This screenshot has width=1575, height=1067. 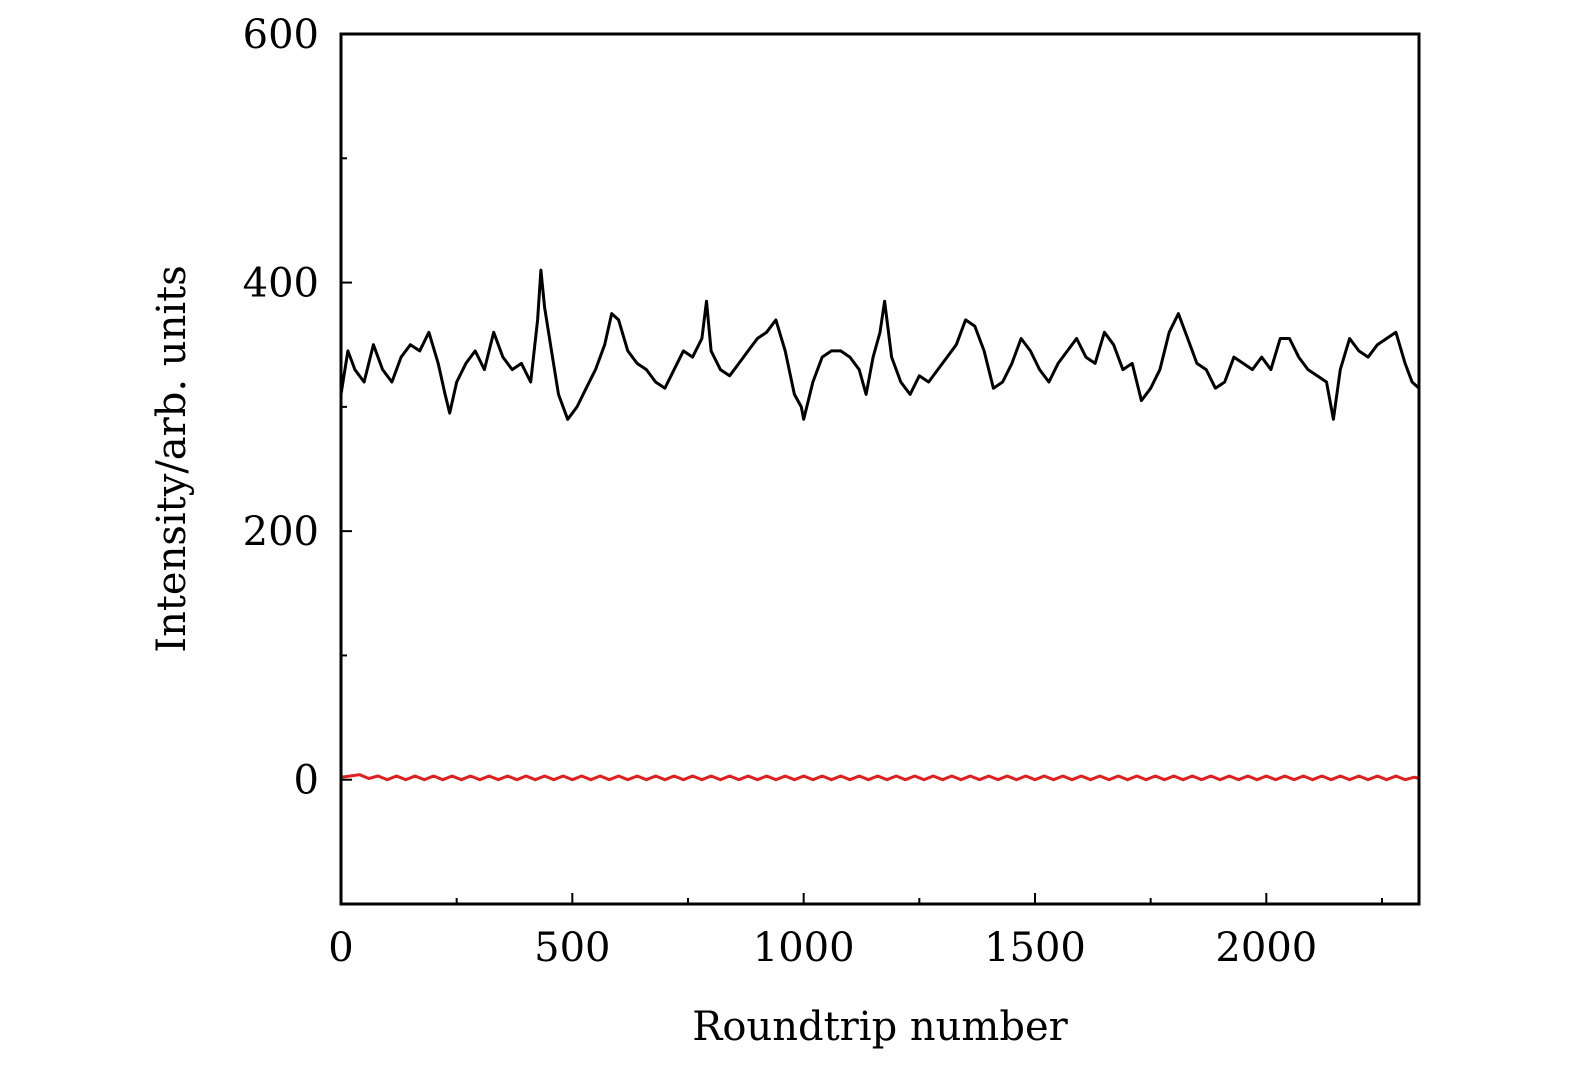 I want to click on x-tick-label: 500, so click(x=572, y=948).